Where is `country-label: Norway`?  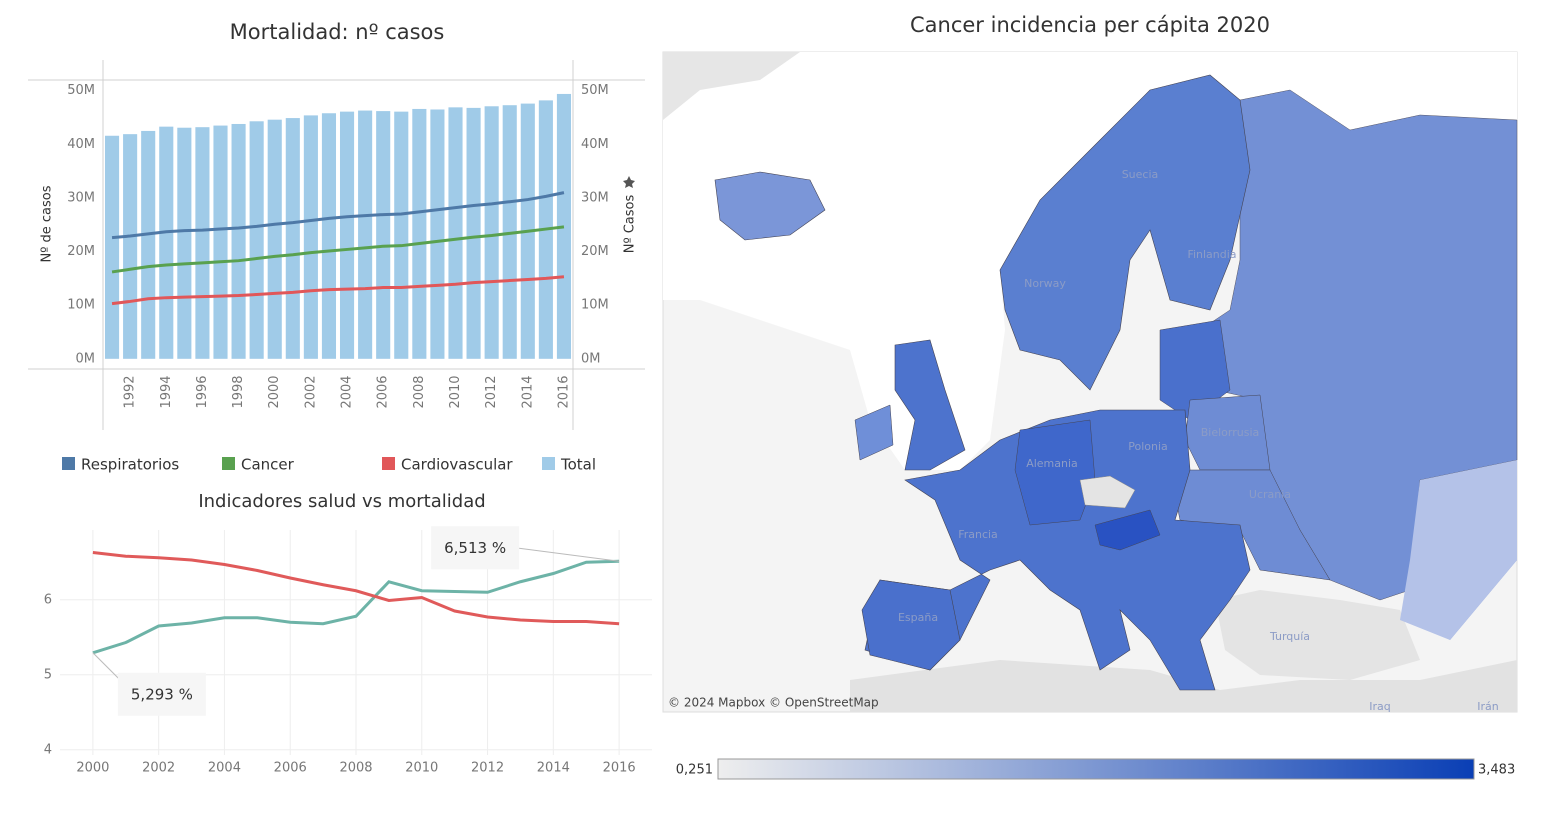
country-label: Norway is located at coordinates (1045, 283).